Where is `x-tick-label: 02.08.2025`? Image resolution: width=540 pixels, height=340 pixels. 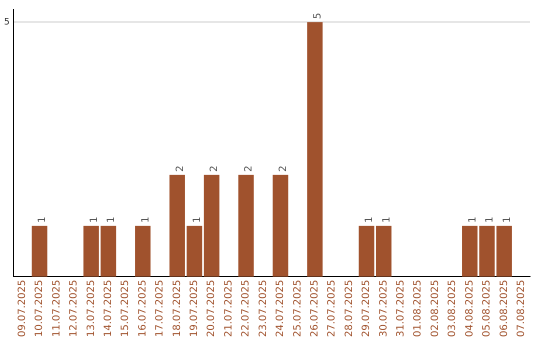 x-tick-label: 02.08.2025 is located at coordinates (435, 309).